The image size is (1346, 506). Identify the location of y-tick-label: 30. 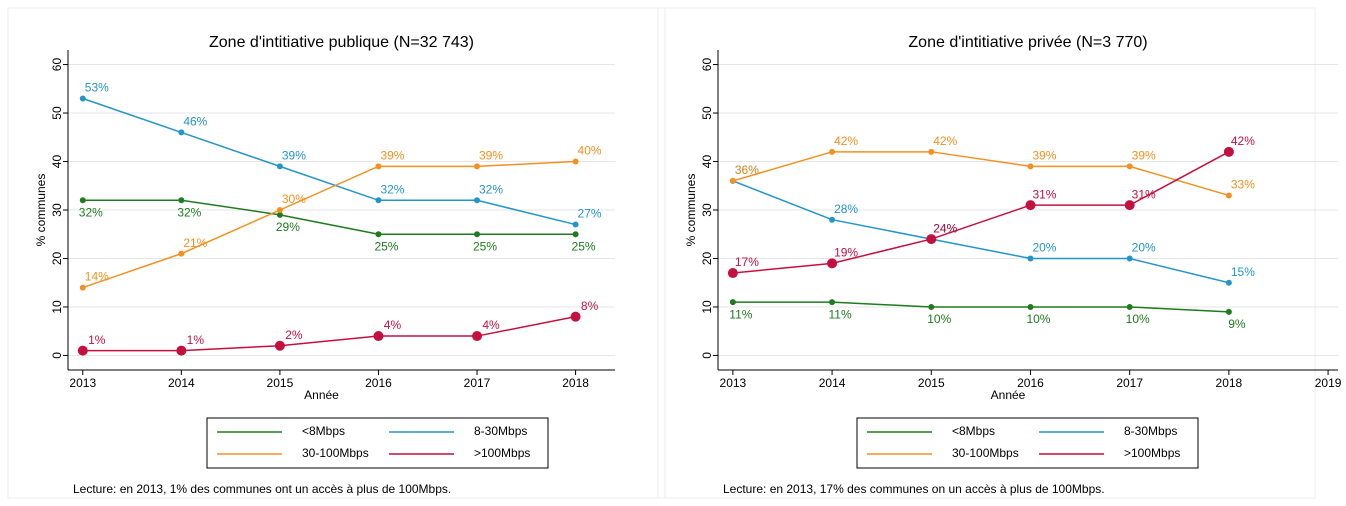
(57, 210).